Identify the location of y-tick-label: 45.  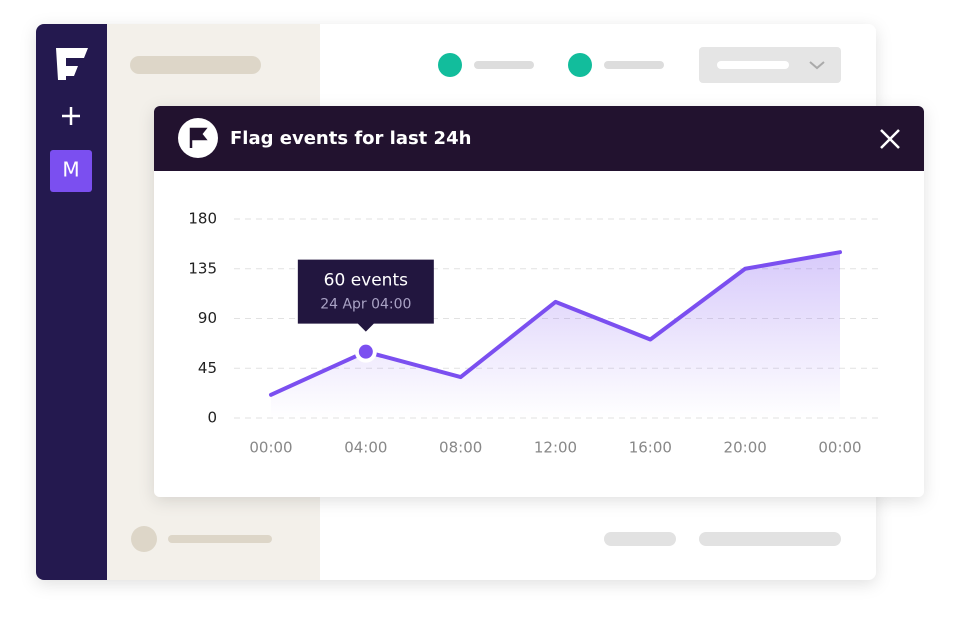
(207, 368).